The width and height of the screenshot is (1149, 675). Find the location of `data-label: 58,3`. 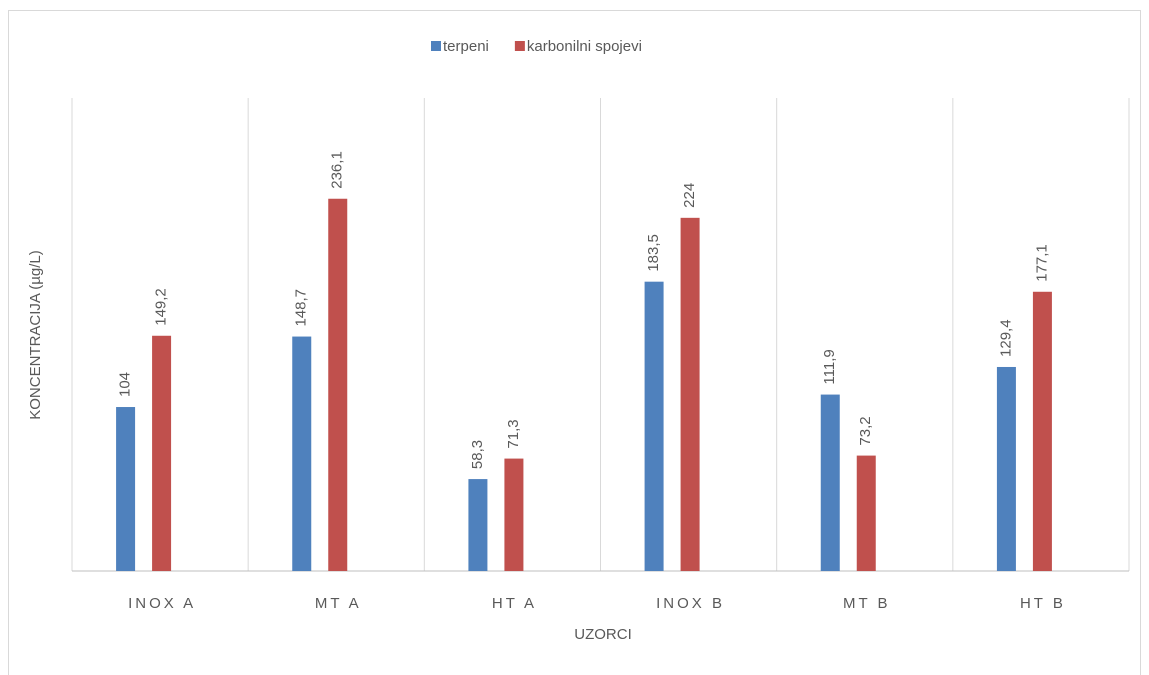

data-label: 58,3 is located at coordinates (477, 454).